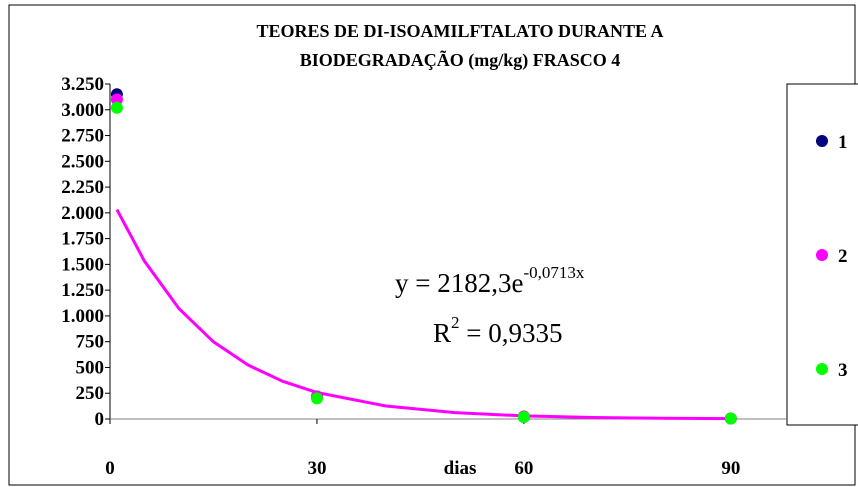 The image size is (858, 487). What do you see at coordinates (82, 239) in the screenshot?
I see `y-tick-label: 1.750` at bounding box center [82, 239].